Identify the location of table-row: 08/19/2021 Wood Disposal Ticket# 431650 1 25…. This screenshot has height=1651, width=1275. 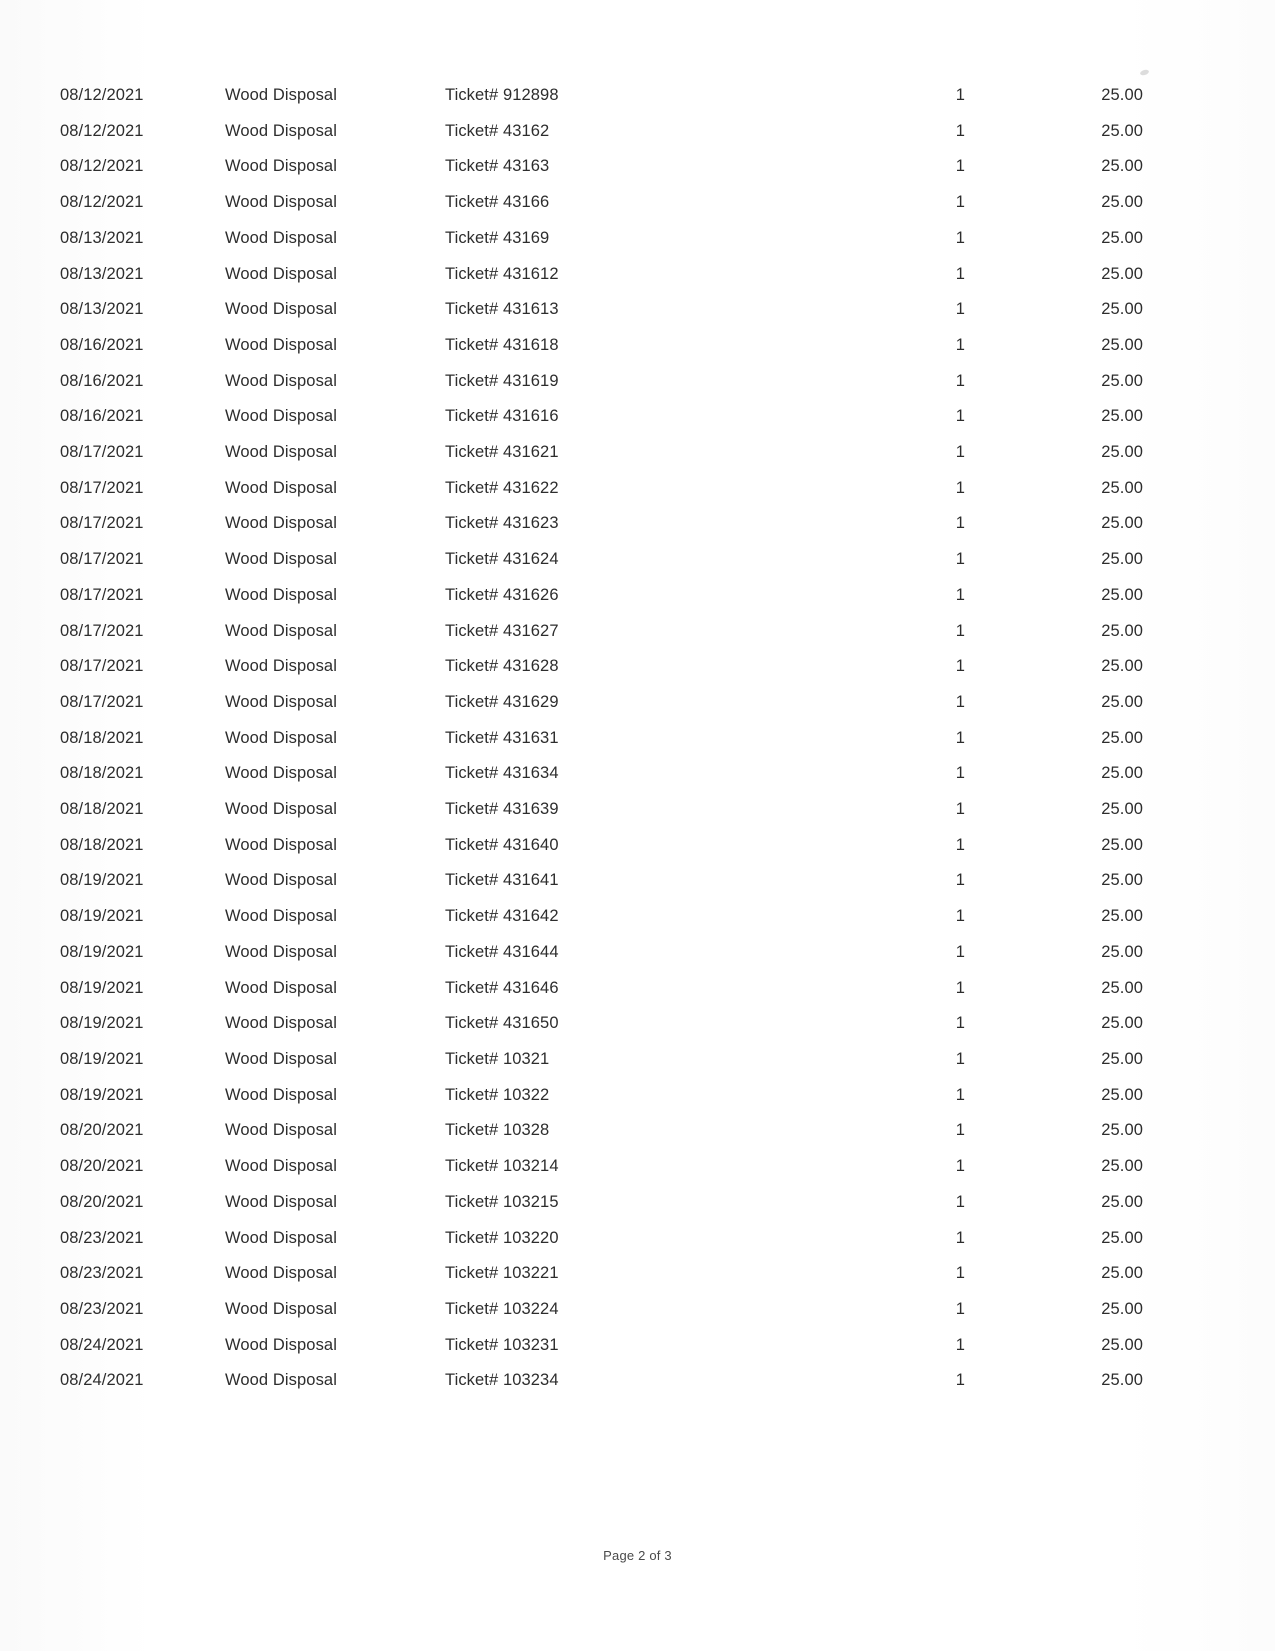
(637, 1024).